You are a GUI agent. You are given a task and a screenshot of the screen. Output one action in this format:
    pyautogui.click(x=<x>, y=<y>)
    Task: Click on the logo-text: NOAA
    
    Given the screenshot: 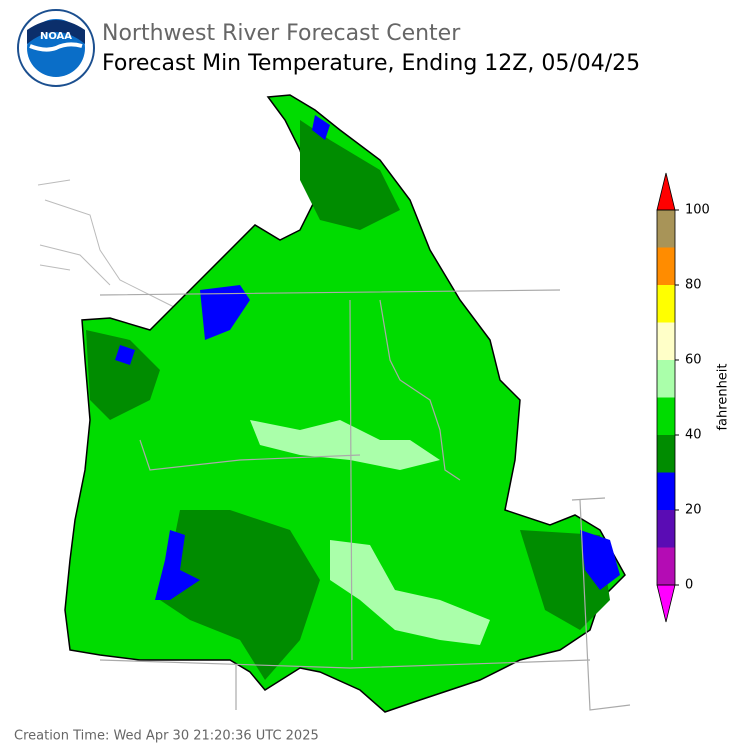 What is the action you would take?
    pyautogui.click(x=56, y=36)
    